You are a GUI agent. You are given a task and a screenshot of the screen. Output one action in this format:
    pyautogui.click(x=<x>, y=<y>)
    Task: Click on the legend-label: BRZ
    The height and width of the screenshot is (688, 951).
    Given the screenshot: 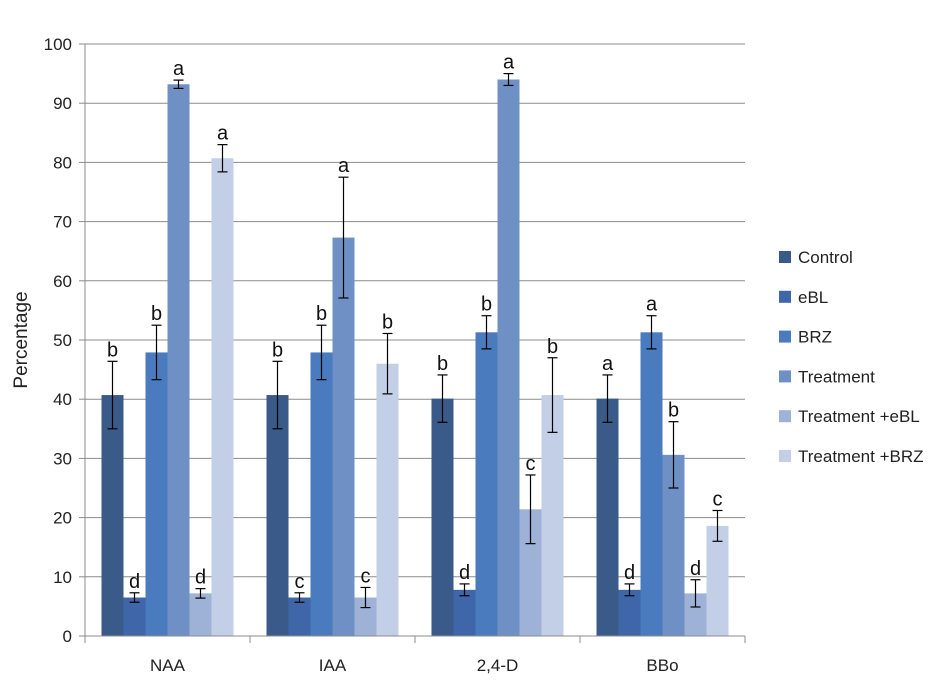 What is the action you would take?
    pyautogui.click(x=815, y=337)
    